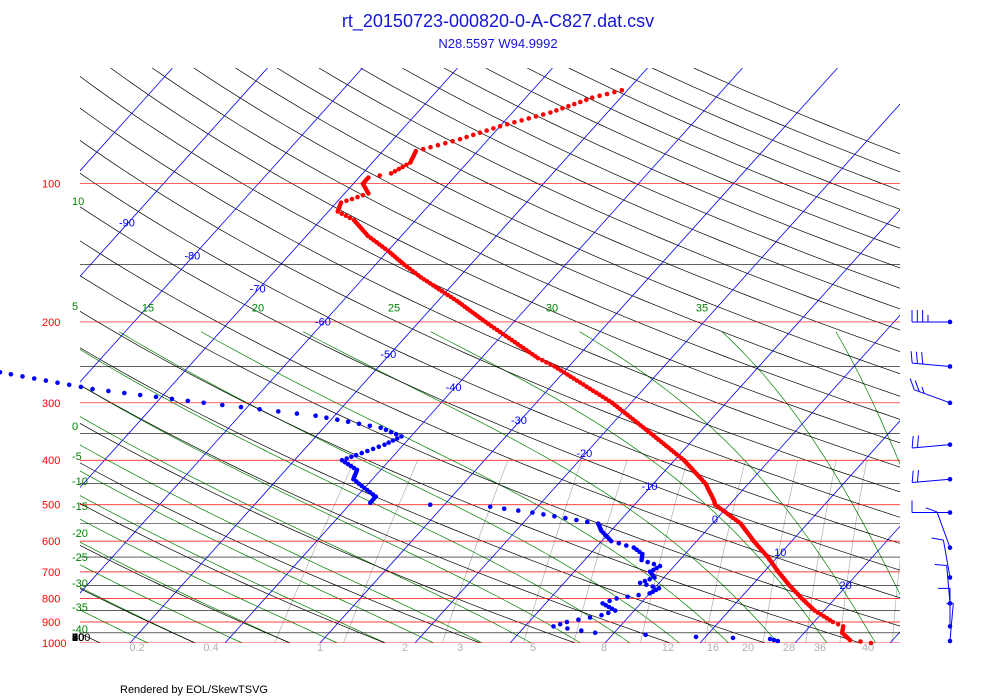 This screenshot has width=1000, height=700. I want to click on pressure-tick-label: 600, so click(51, 542).